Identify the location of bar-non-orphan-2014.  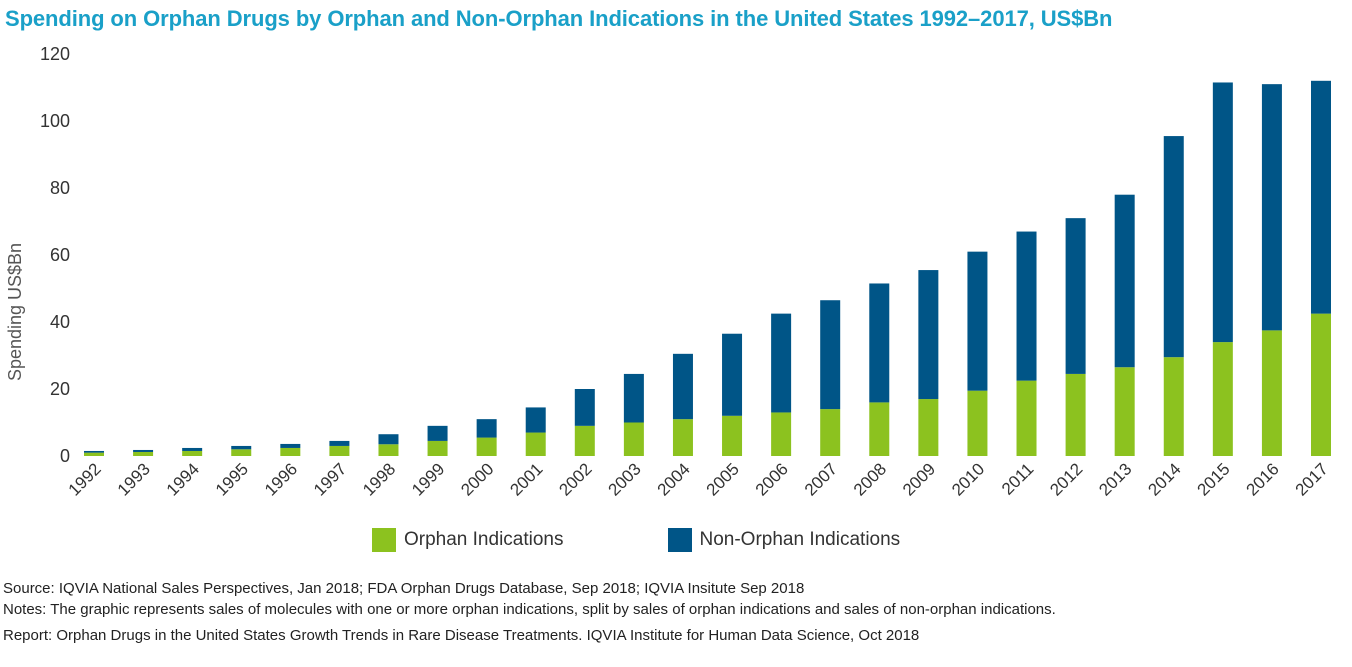
(1173, 247).